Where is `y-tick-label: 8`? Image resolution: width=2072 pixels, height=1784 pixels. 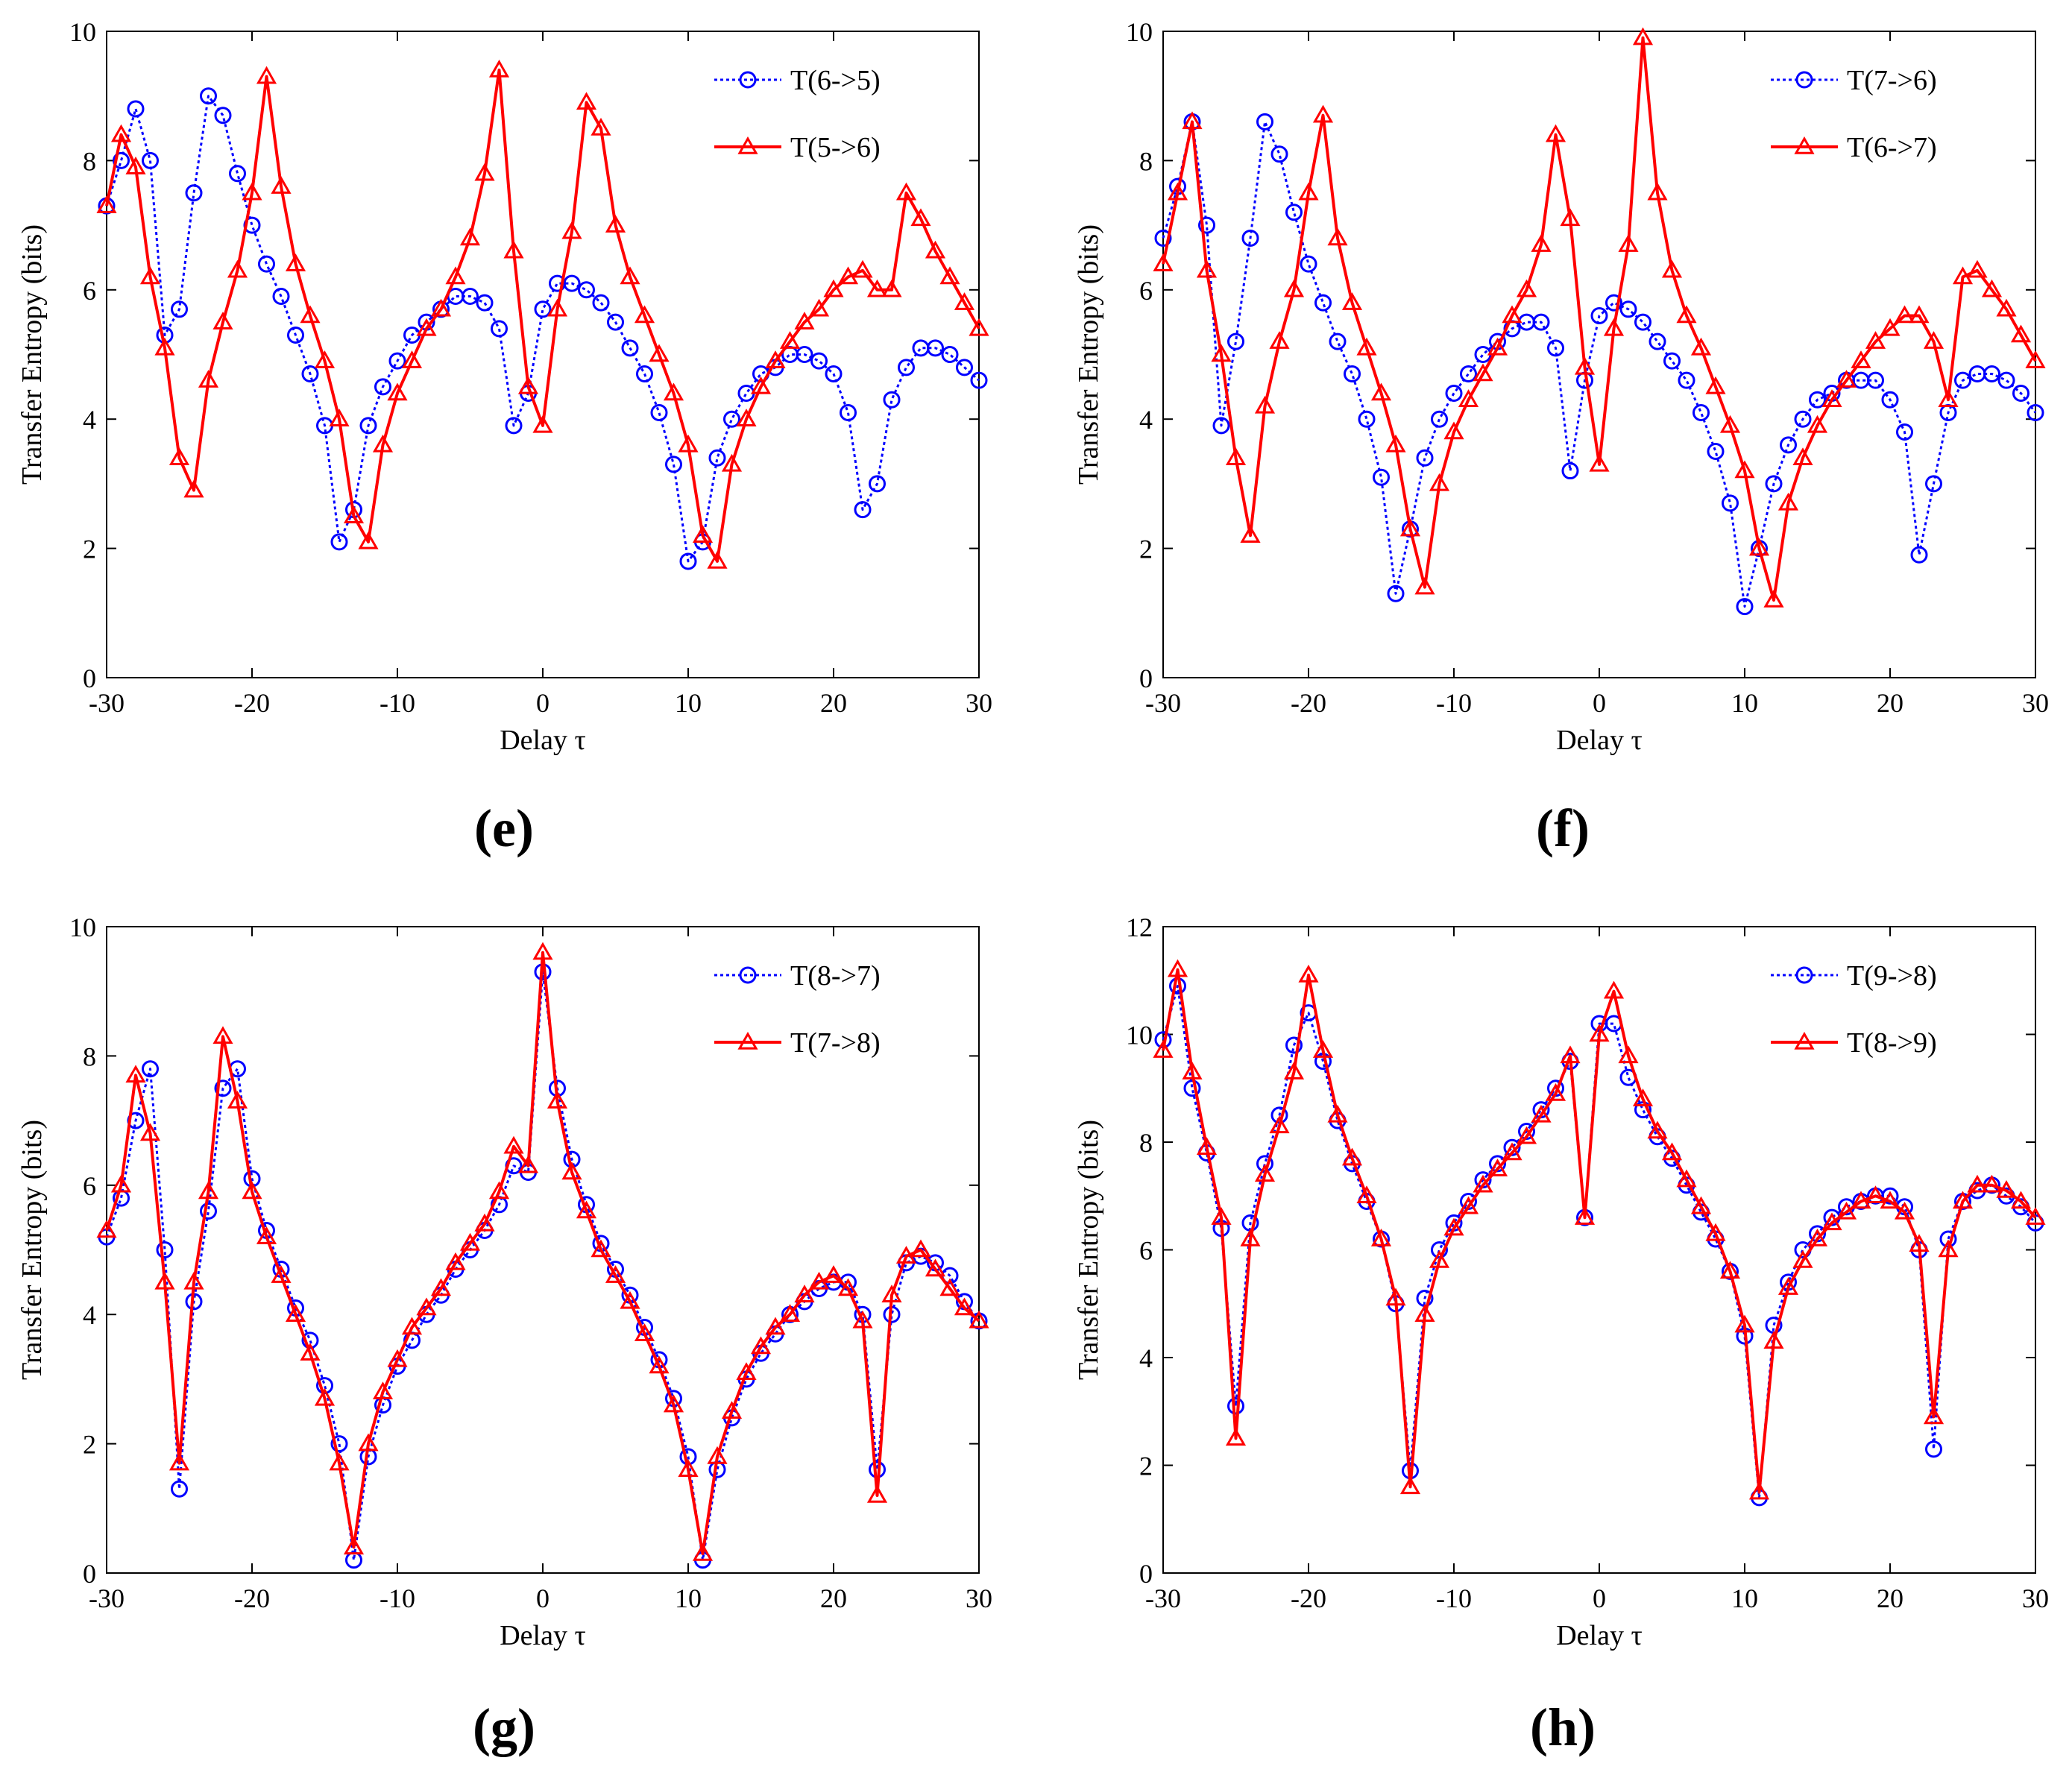
y-tick-label: 8 is located at coordinates (89, 161).